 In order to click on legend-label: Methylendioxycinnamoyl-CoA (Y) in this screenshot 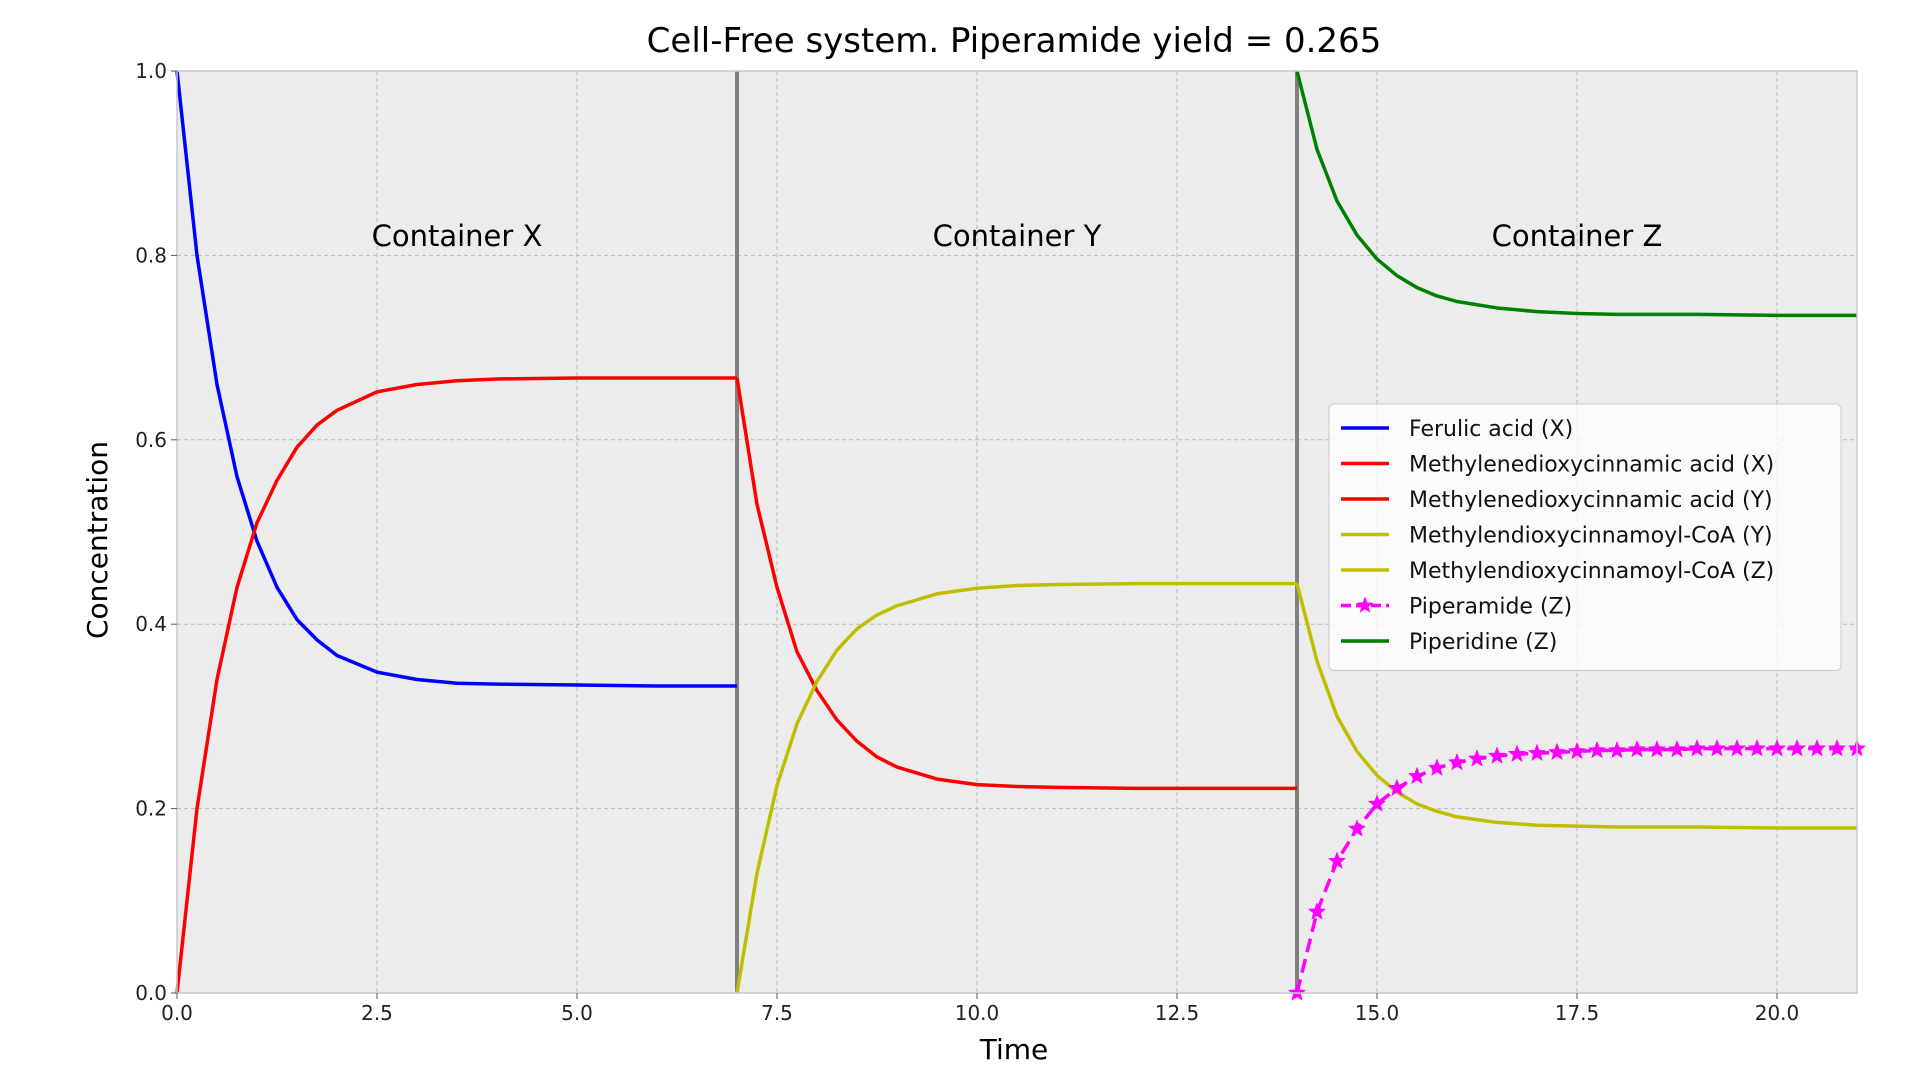, I will do `click(1591, 536)`.